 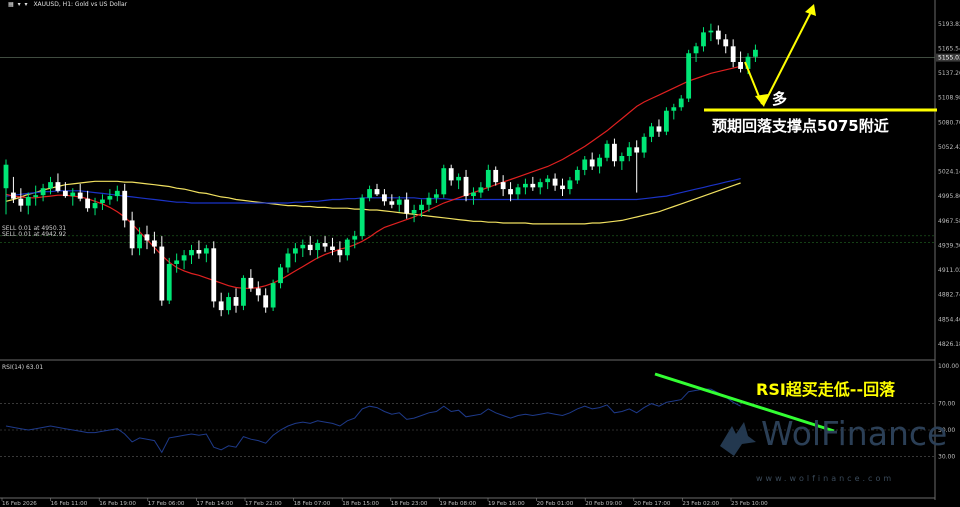 What do you see at coordinates (744, 402) in the screenshot?
I see `rsi-trend-line` at bounding box center [744, 402].